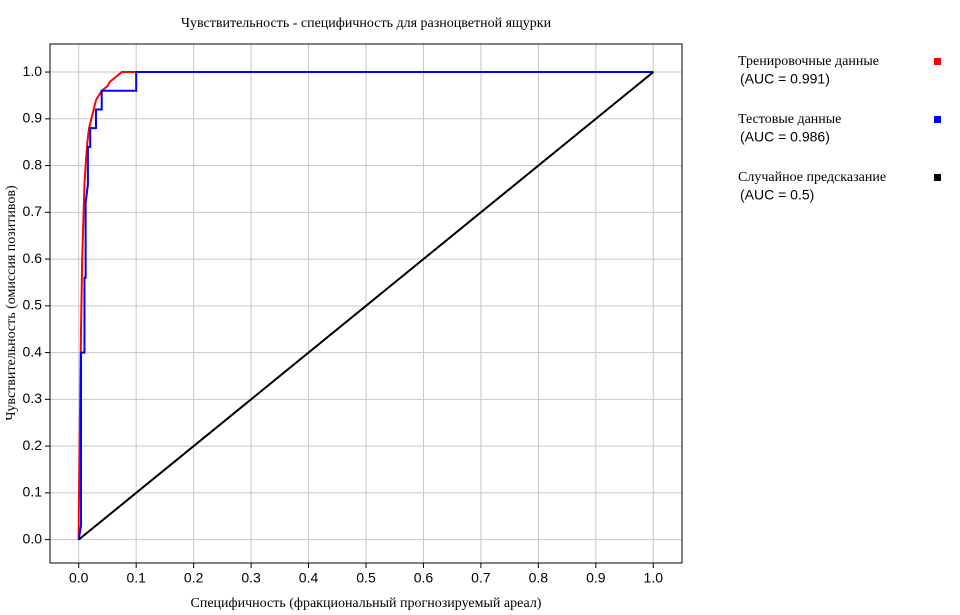  Describe the element at coordinates (33, 351) in the screenshot. I see `y-tick-label: 0.4` at that location.